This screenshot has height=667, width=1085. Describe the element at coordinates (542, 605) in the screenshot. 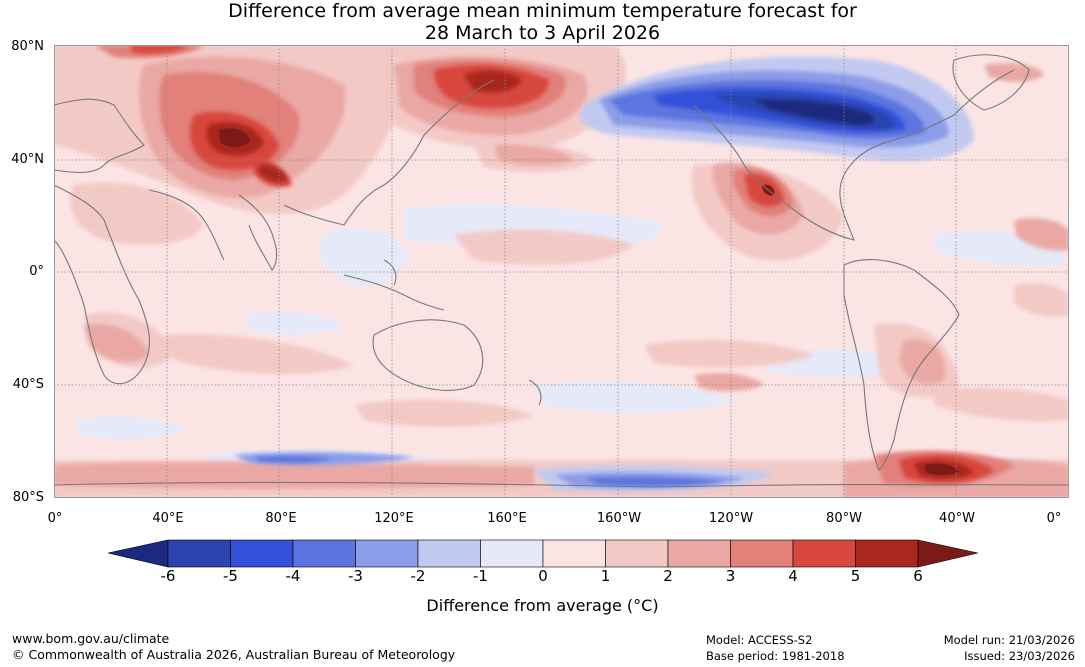

I see `colorbar-label: Difference from average (°C)` at that location.